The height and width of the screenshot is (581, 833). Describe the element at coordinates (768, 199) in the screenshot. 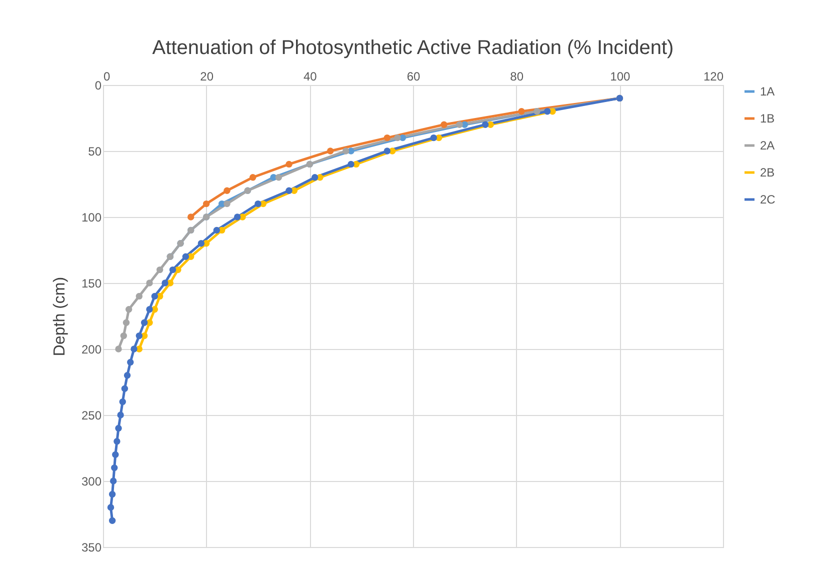

I see `legend-label: 2C` at that location.